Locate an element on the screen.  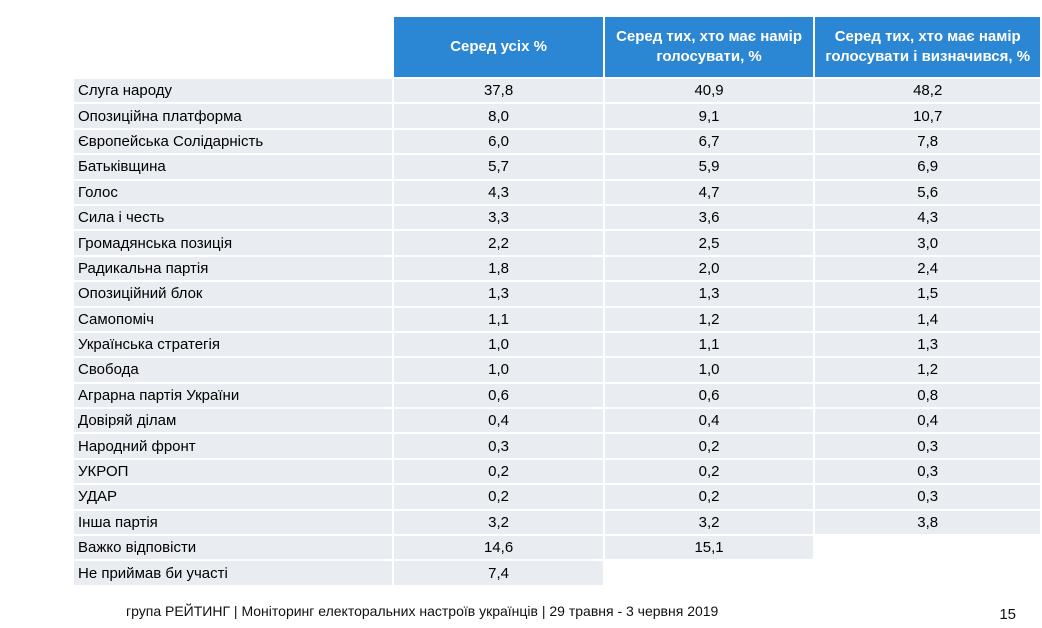
all-value-cell: 1,1 is located at coordinates (498, 319).